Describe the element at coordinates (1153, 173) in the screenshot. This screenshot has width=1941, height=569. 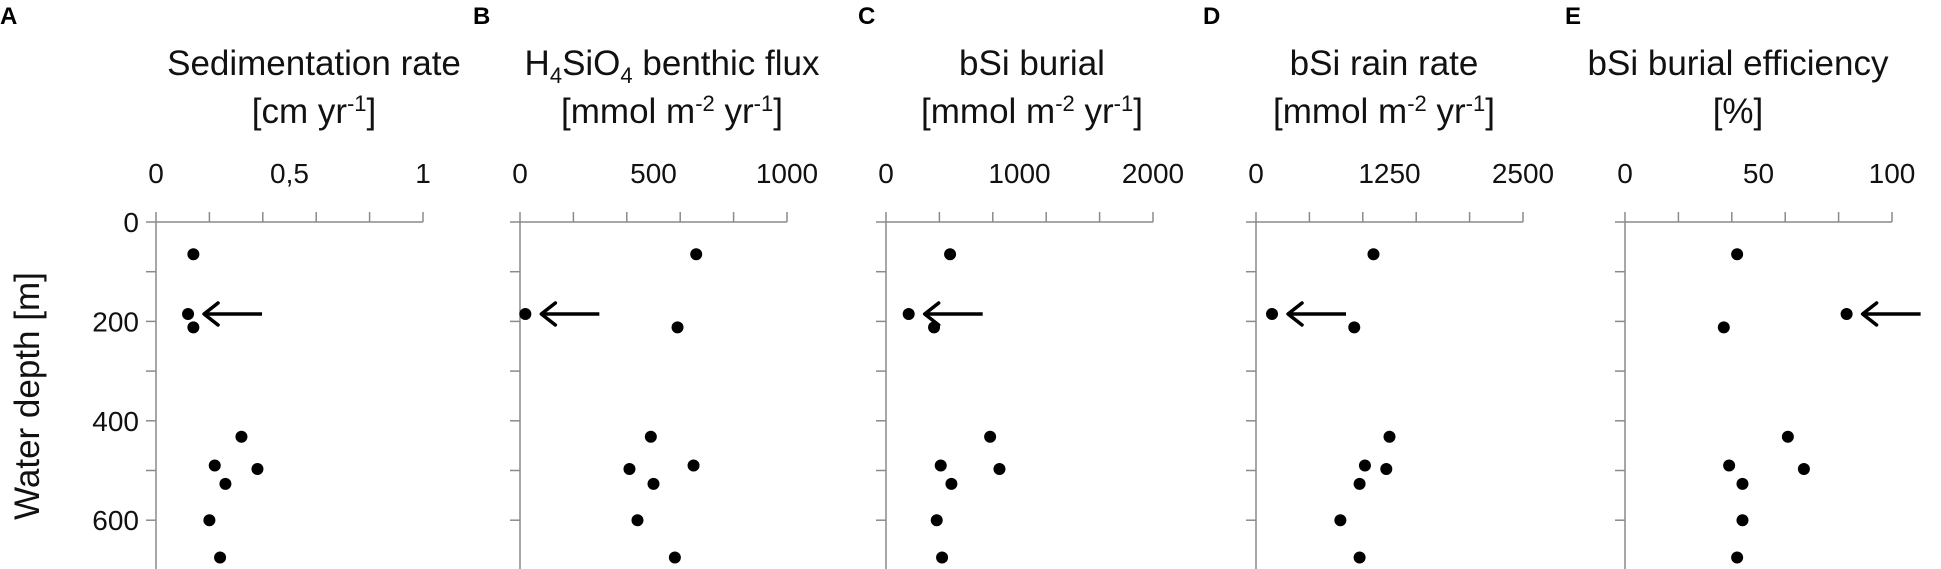
I see `x-tick-label: 2000` at that location.